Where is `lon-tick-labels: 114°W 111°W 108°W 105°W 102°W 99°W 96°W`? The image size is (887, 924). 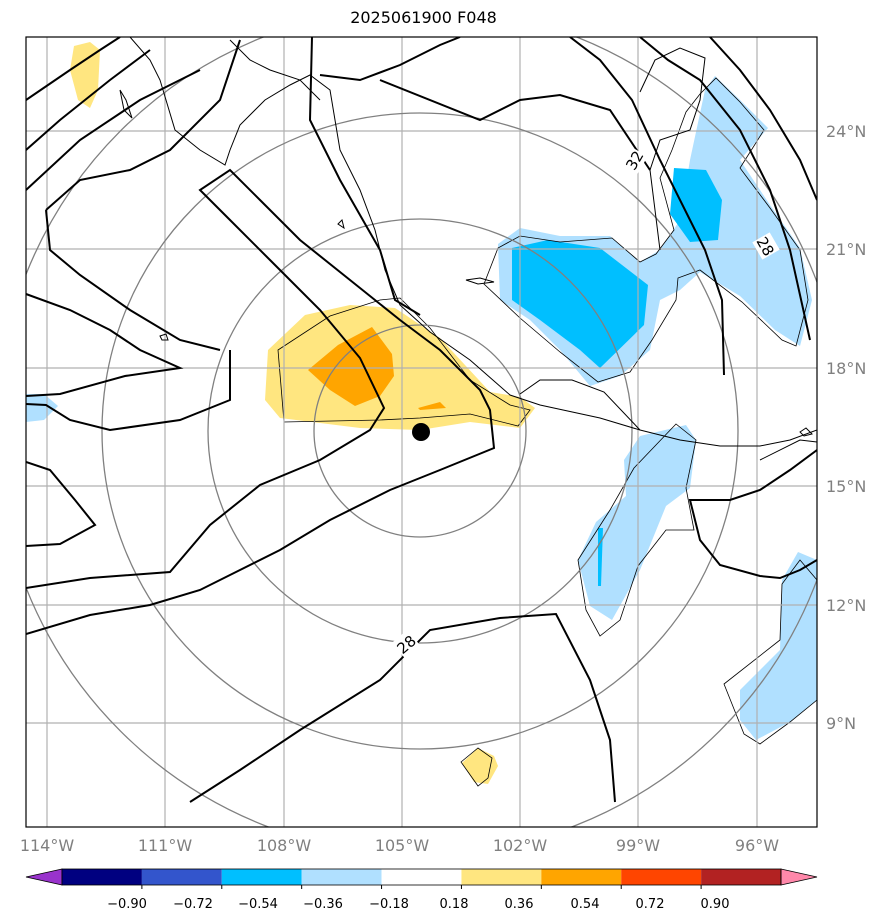 lon-tick-labels: 114°W 111°W 108°W 105°W 102°W 99°W 96°W is located at coordinates (399, 845).